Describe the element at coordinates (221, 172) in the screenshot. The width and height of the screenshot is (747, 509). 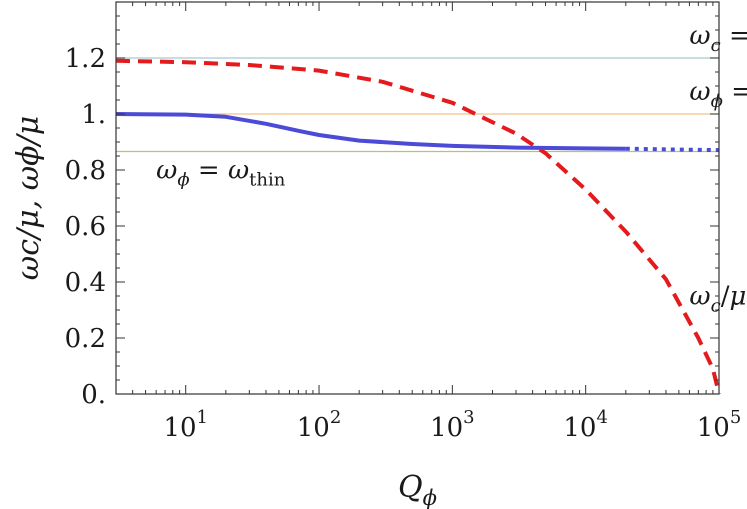
I see `annotation-2: ωϕ = ωthin` at that location.